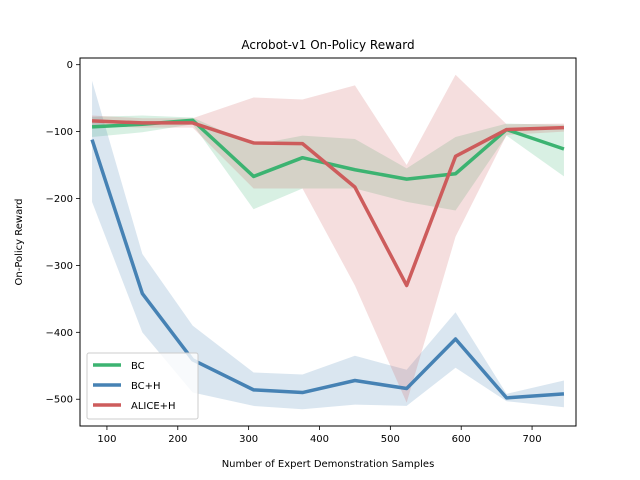  What do you see at coordinates (328, 464) in the screenshot?
I see `x-axis-label: Number of Expert Demonstration Samples` at bounding box center [328, 464].